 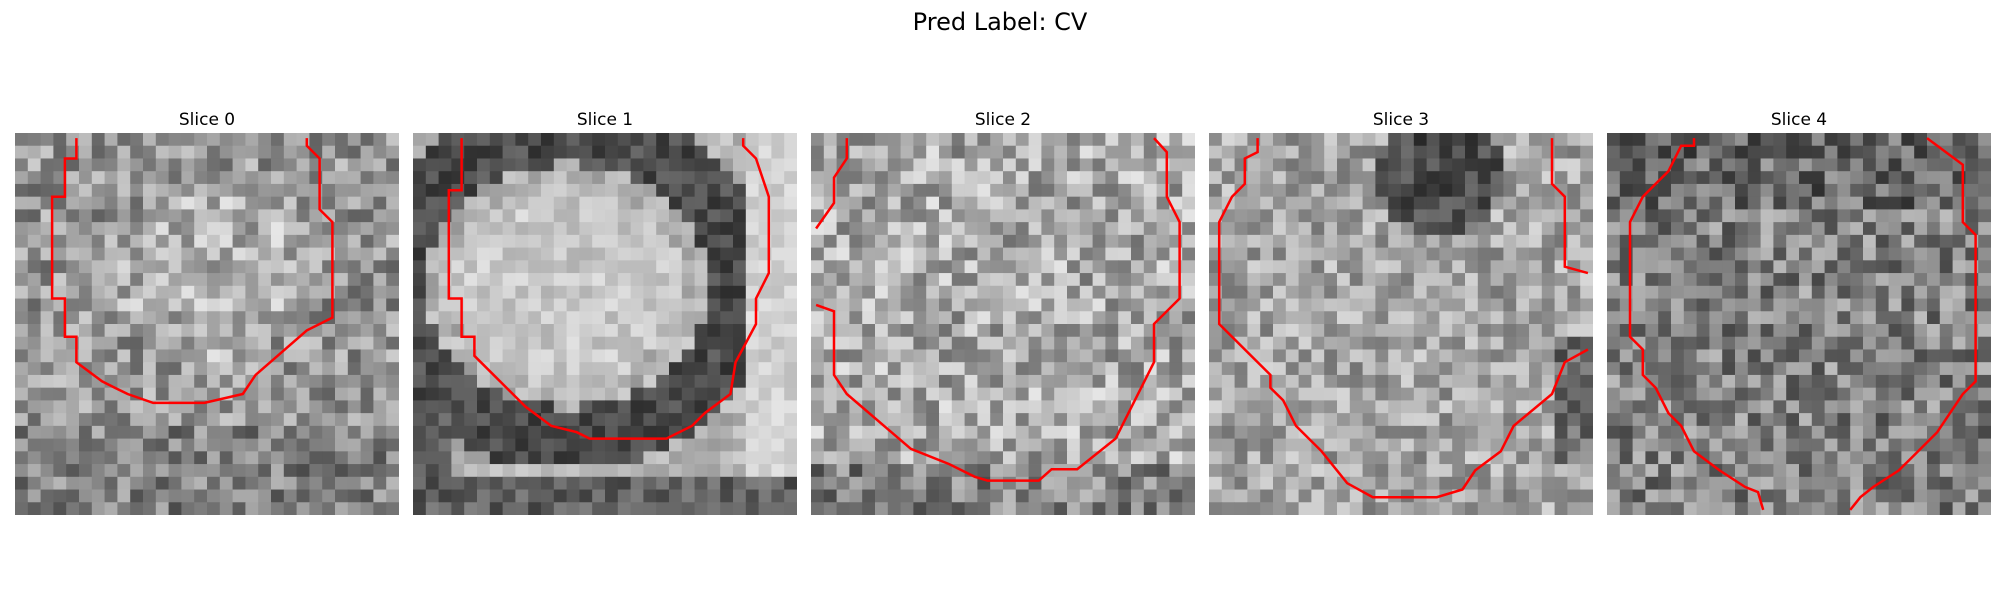 What do you see at coordinates (605, 120) in the screenshot?
I see `slice-title: Slice 1` at bounding box center [605, 120].